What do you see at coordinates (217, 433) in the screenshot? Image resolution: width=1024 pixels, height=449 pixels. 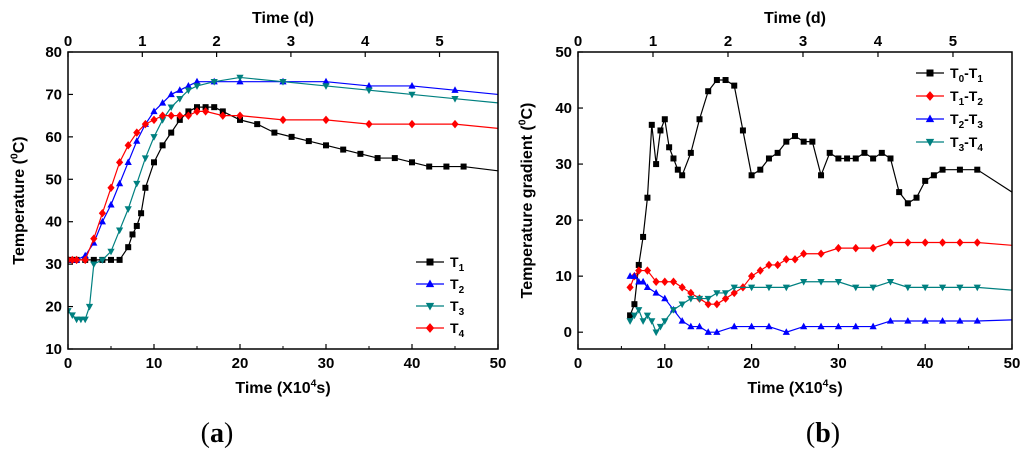 I see `panel-label: (a)` at bounding box center [217, 433].